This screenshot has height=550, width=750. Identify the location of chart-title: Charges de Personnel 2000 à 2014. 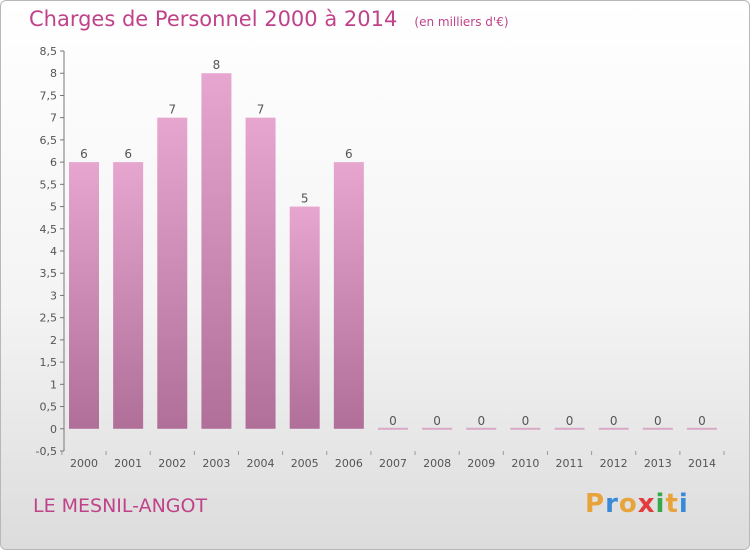
(213, 19).